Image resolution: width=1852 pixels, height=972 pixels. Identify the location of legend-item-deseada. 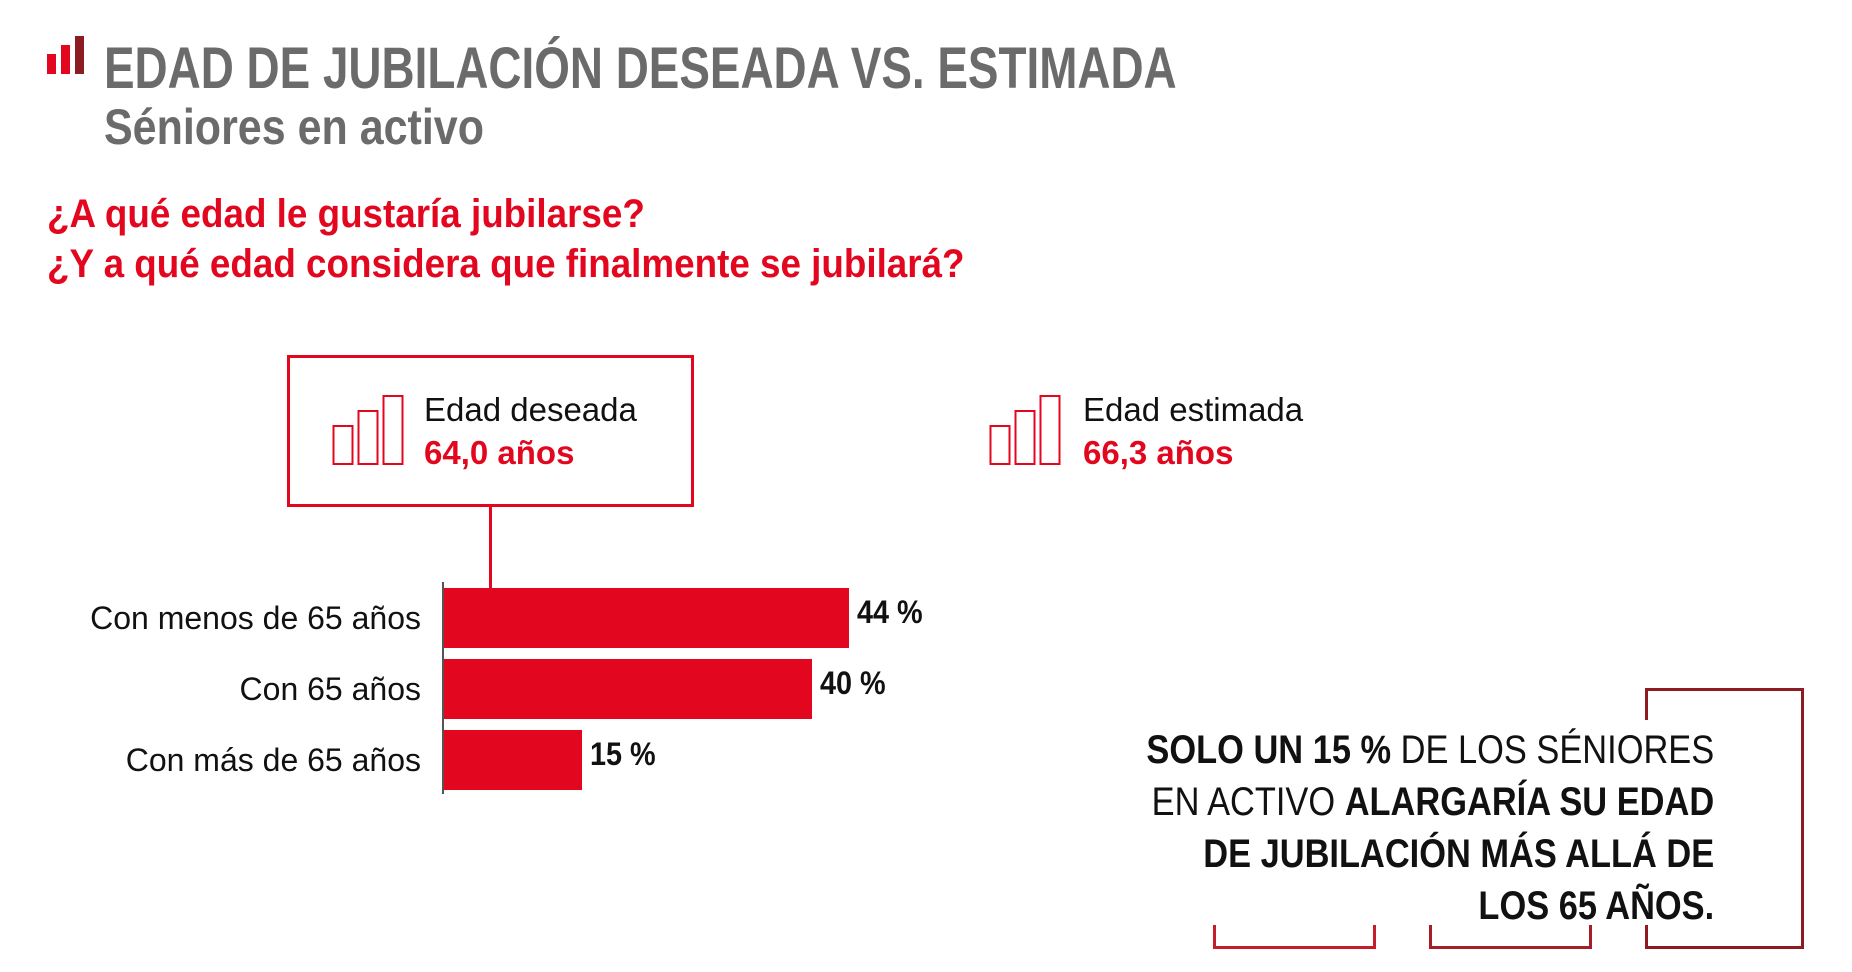
(369, 432).